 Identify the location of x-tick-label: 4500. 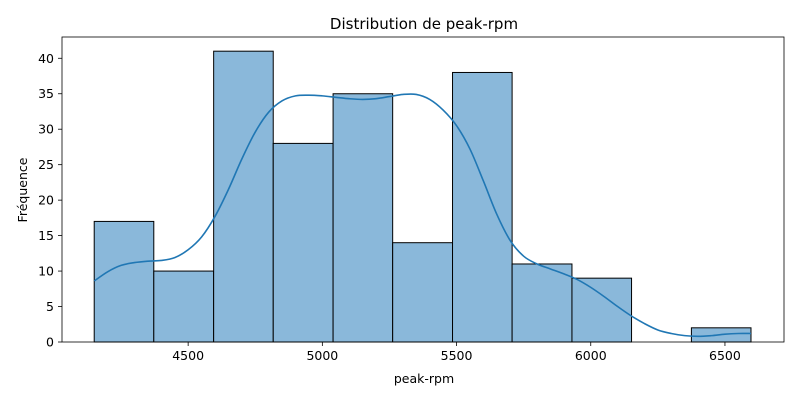
(188, 355).